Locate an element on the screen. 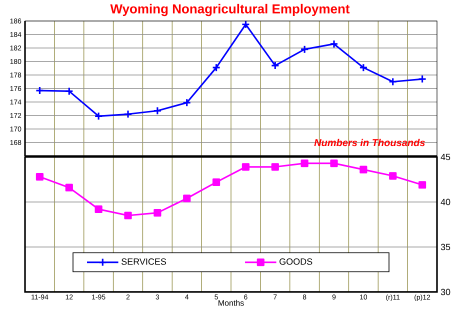 The width and height of the screenshot is (460, 320). annotation: Numbers in Thousands is located at coordinates (369, 142).